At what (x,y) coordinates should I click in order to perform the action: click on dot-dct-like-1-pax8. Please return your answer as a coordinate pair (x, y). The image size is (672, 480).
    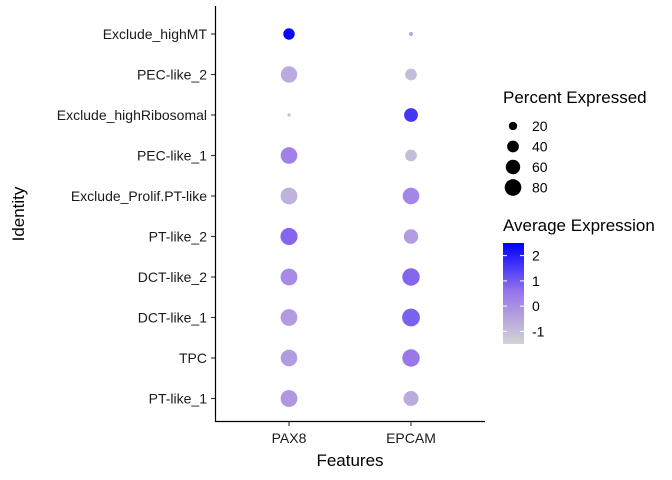
    Looking at the image, I should click on (289, 317).